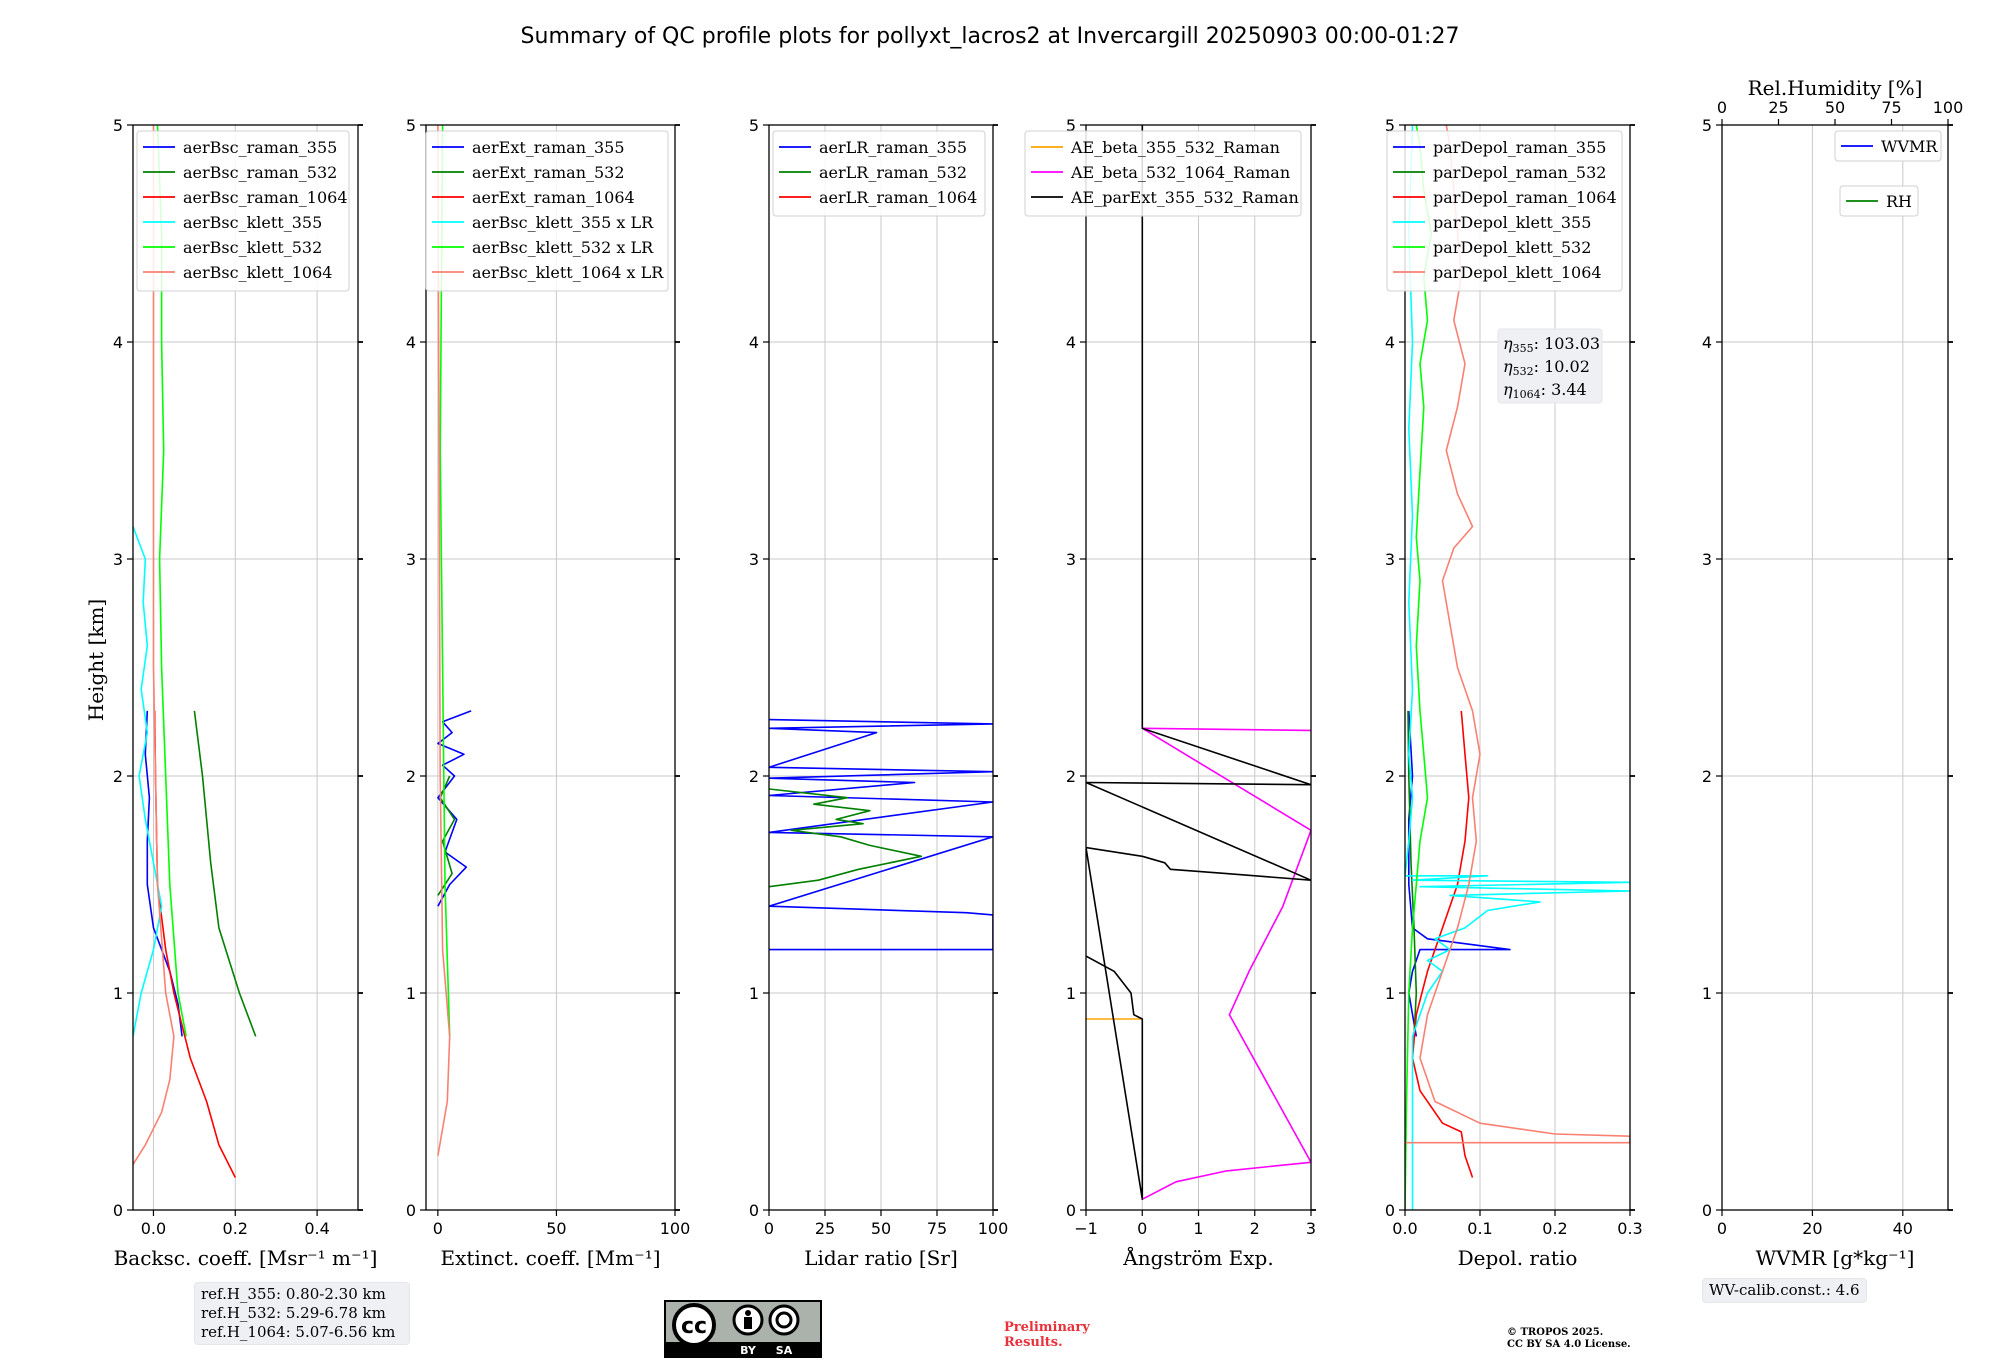 This screenshot has width=2000, height=1360. I want to click on legend-label: aerBsc_raman_1064, so click(265, 197).